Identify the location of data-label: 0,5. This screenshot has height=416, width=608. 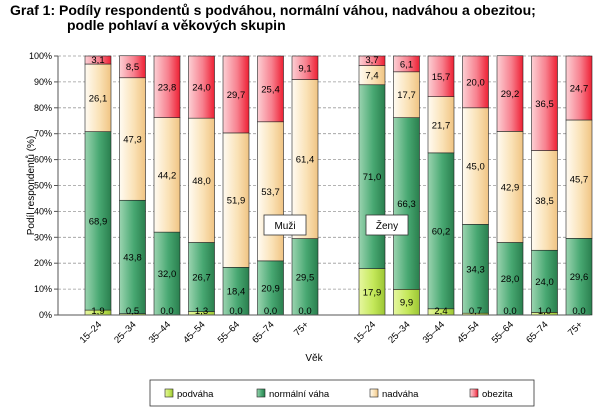
(132, 311).